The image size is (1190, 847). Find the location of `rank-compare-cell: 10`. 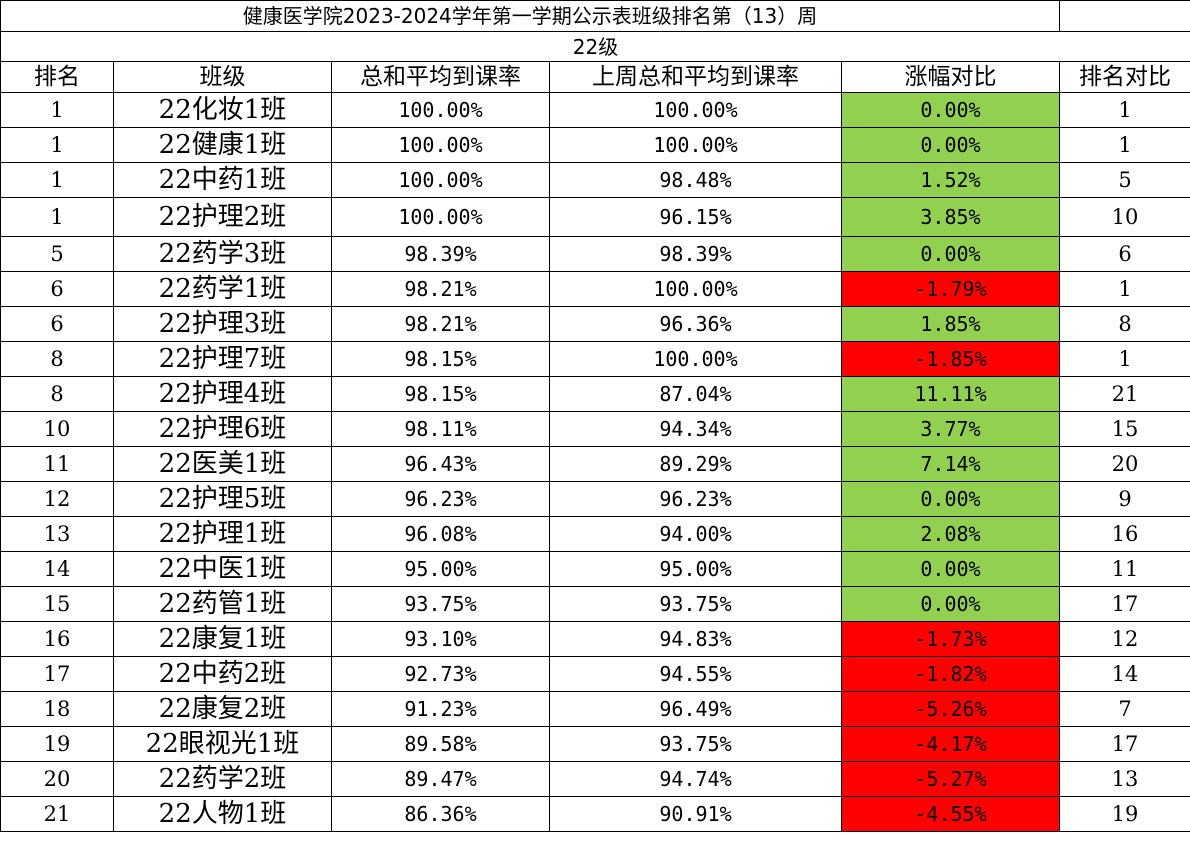

rank-compare-cell: 10 is located at coordinates (1124, 217).